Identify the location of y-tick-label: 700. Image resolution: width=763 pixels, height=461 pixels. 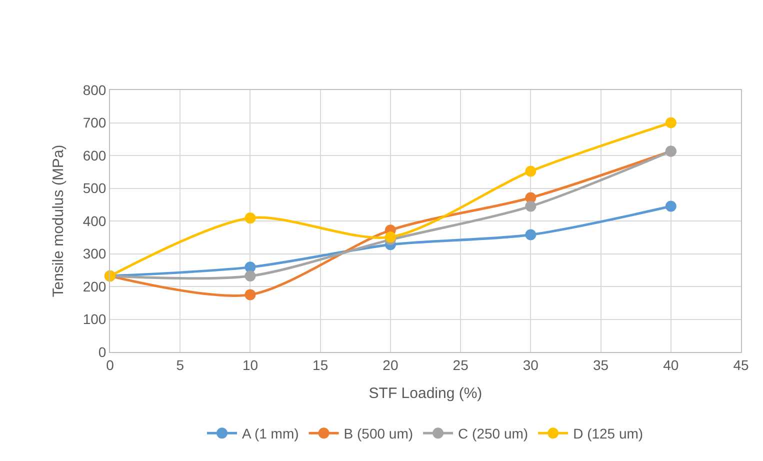
(94, 122).